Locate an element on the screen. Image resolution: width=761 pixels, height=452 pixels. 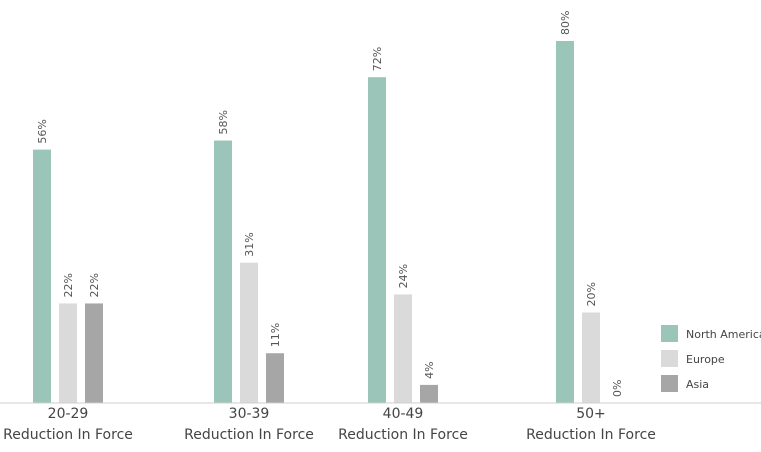
x-tick-label-3-0: 50+ is located at coordinates (591, 414).